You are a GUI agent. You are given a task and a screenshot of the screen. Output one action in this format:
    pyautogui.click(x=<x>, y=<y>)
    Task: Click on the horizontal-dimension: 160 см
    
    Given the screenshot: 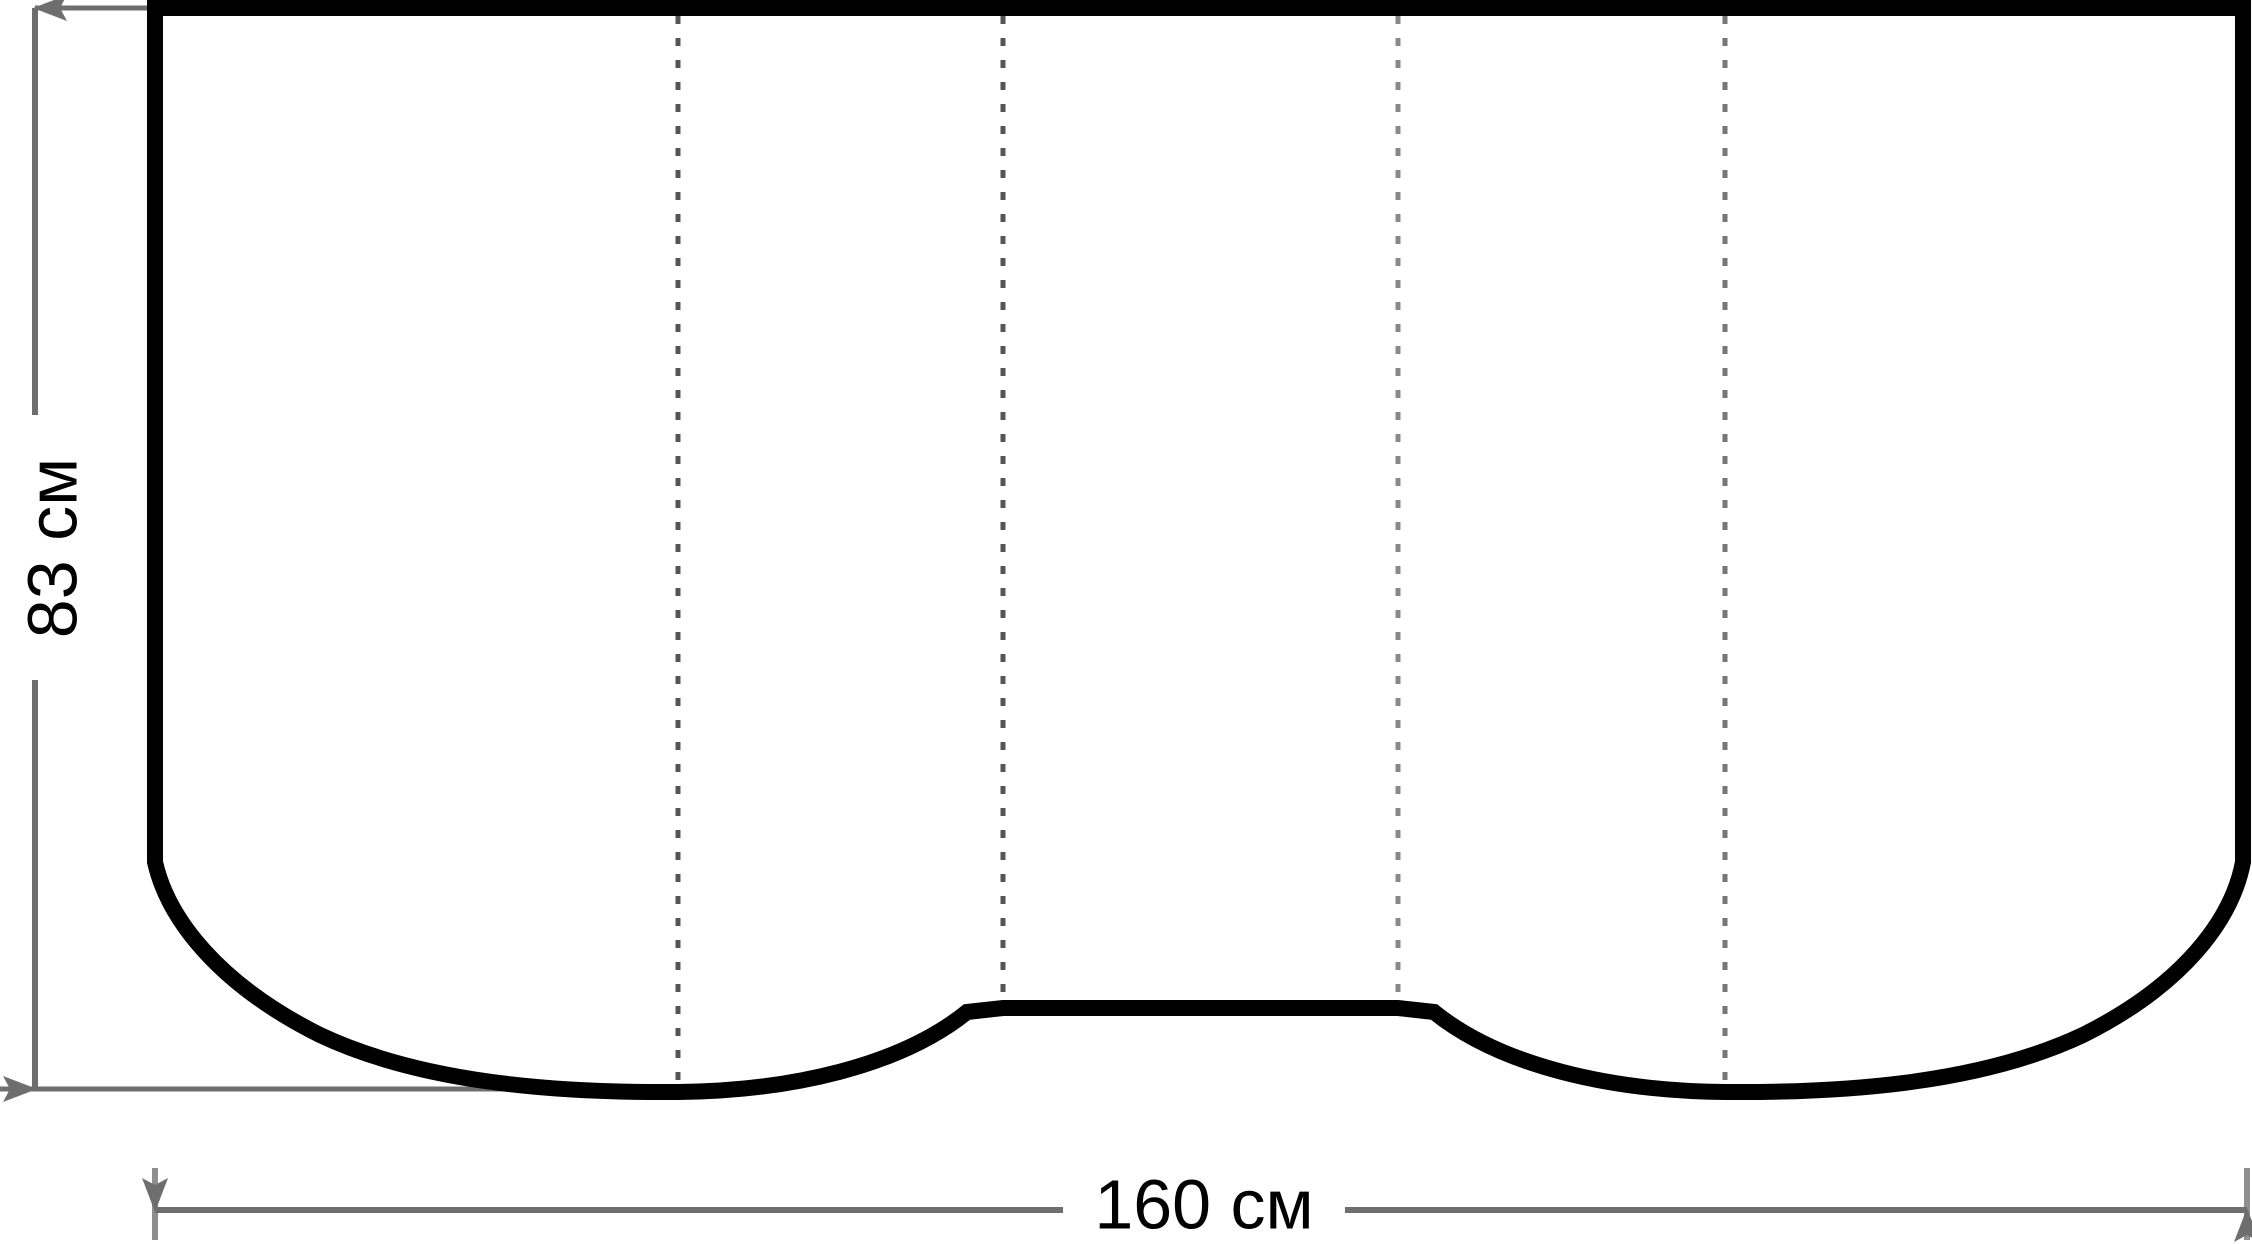 What is the action you would take?
    pyautogui.click(x=1197, y=1204)
    